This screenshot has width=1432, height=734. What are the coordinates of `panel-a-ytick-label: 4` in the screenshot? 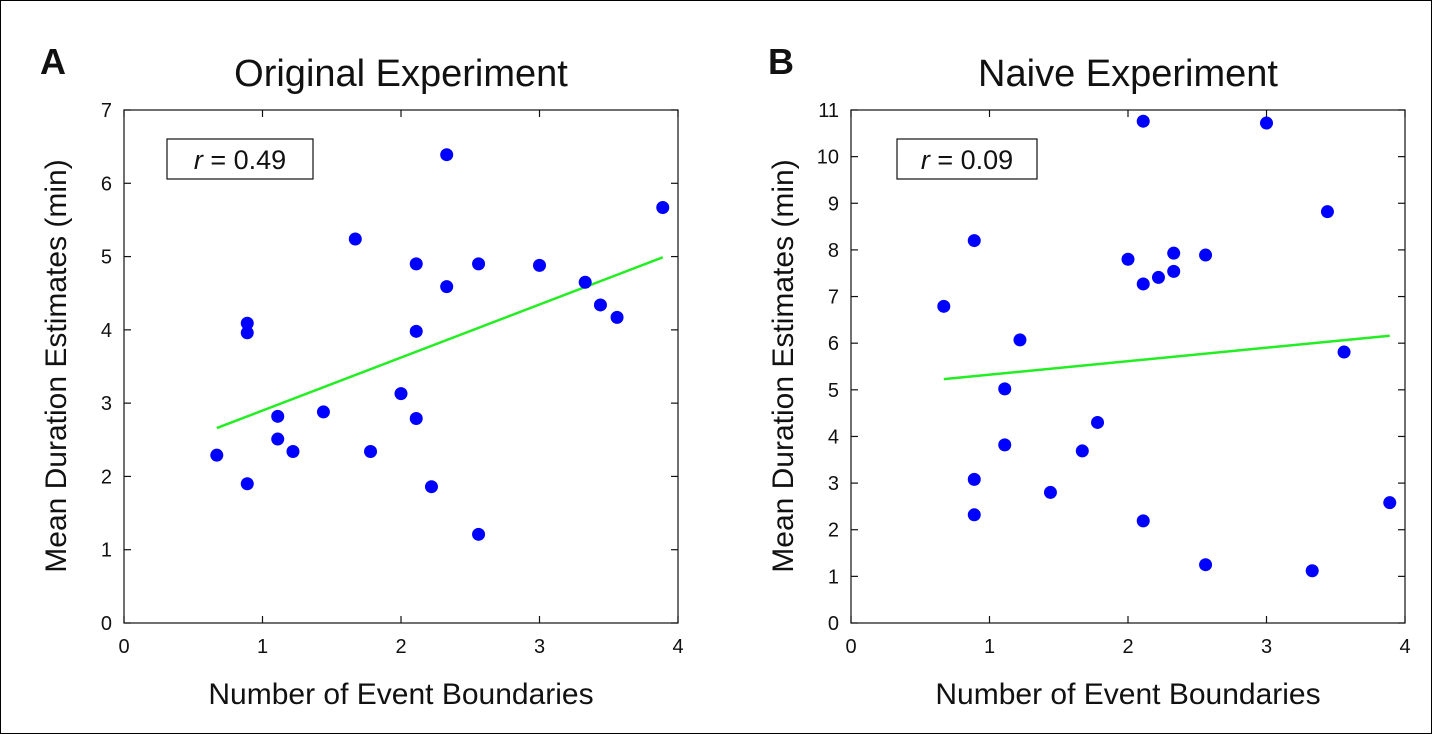 It's located at (106, 331).